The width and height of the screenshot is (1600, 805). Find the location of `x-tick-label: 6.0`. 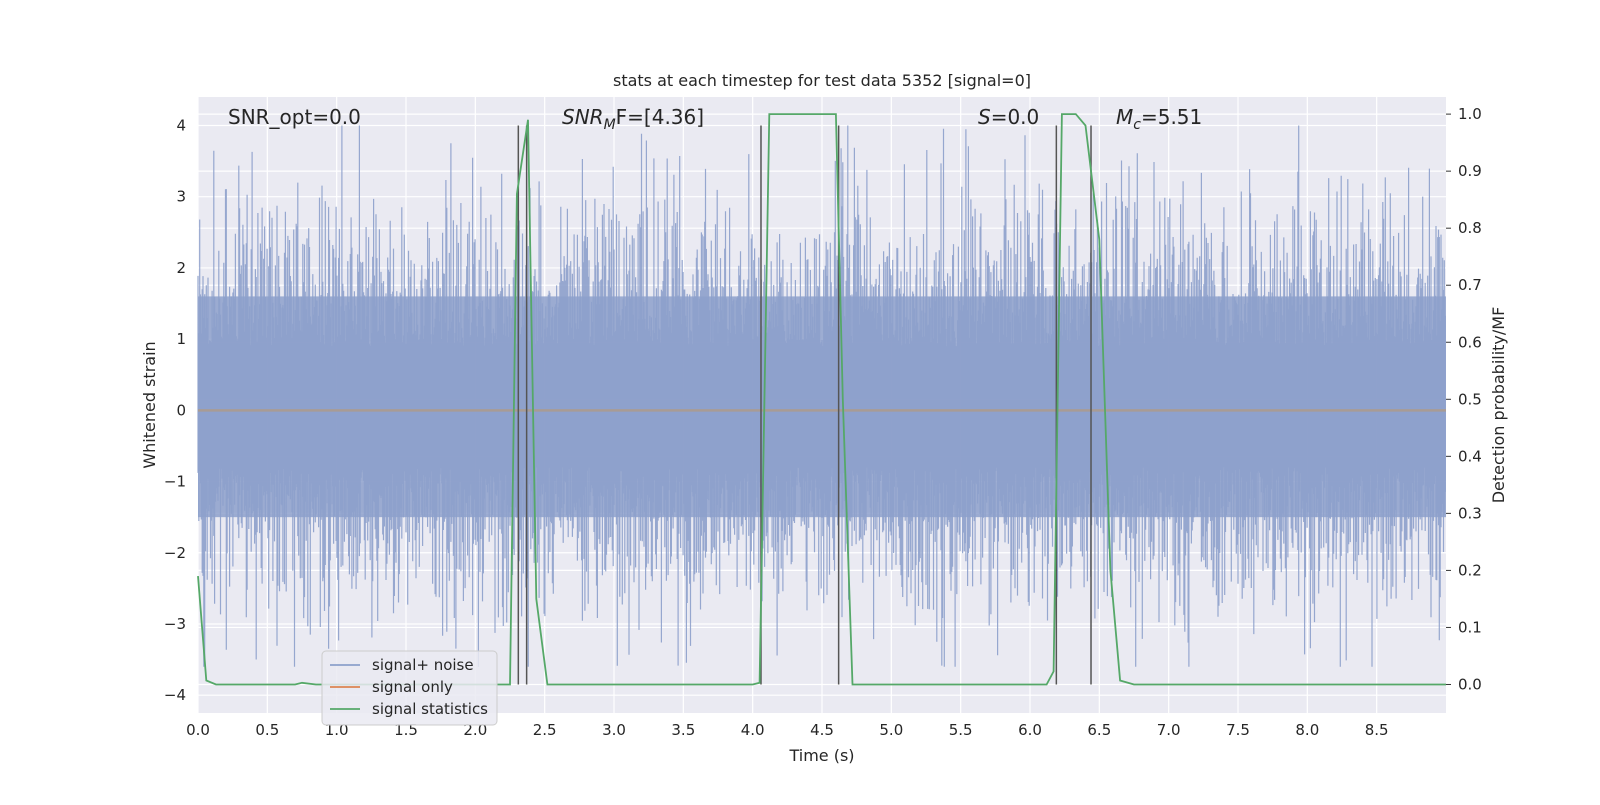

x-tick-label: 6.0 is located at coordinates (1030, 730).